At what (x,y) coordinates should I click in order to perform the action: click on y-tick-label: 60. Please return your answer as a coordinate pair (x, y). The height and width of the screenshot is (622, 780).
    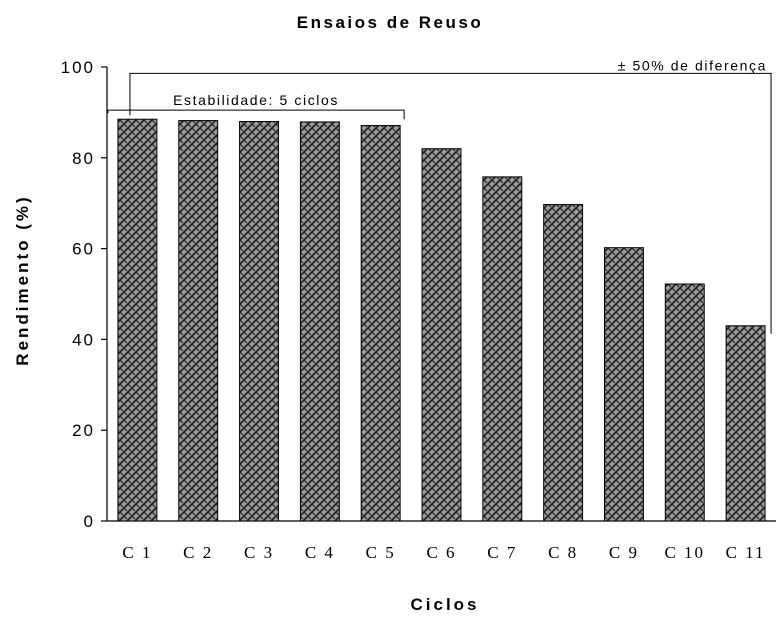
    Looking at the image, I should click on (83, 249).